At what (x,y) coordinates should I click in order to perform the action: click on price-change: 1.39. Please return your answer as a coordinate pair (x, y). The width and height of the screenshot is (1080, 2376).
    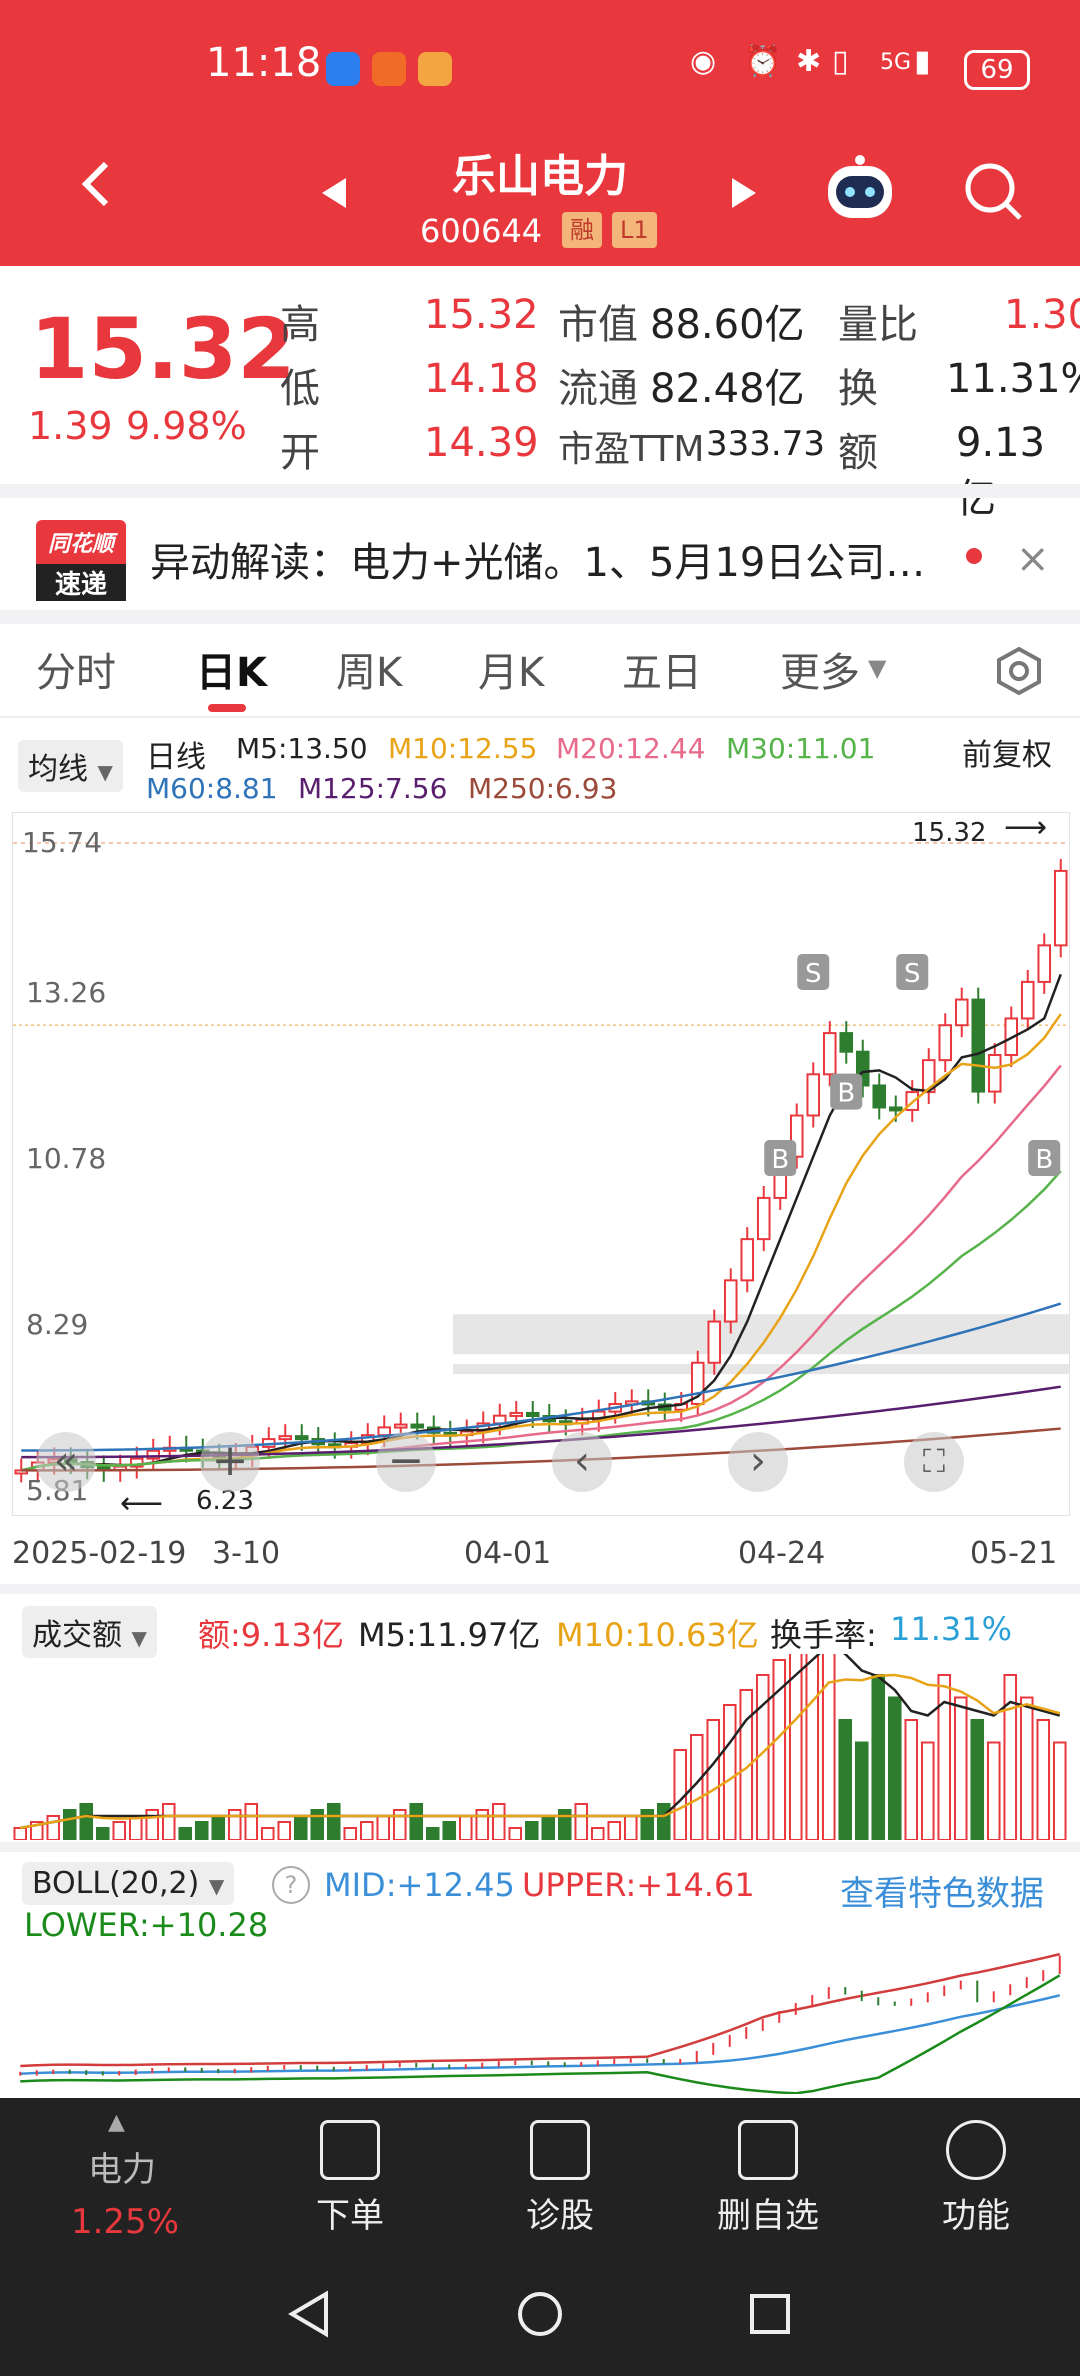
    Looking at the image, I should click on (70, 426).